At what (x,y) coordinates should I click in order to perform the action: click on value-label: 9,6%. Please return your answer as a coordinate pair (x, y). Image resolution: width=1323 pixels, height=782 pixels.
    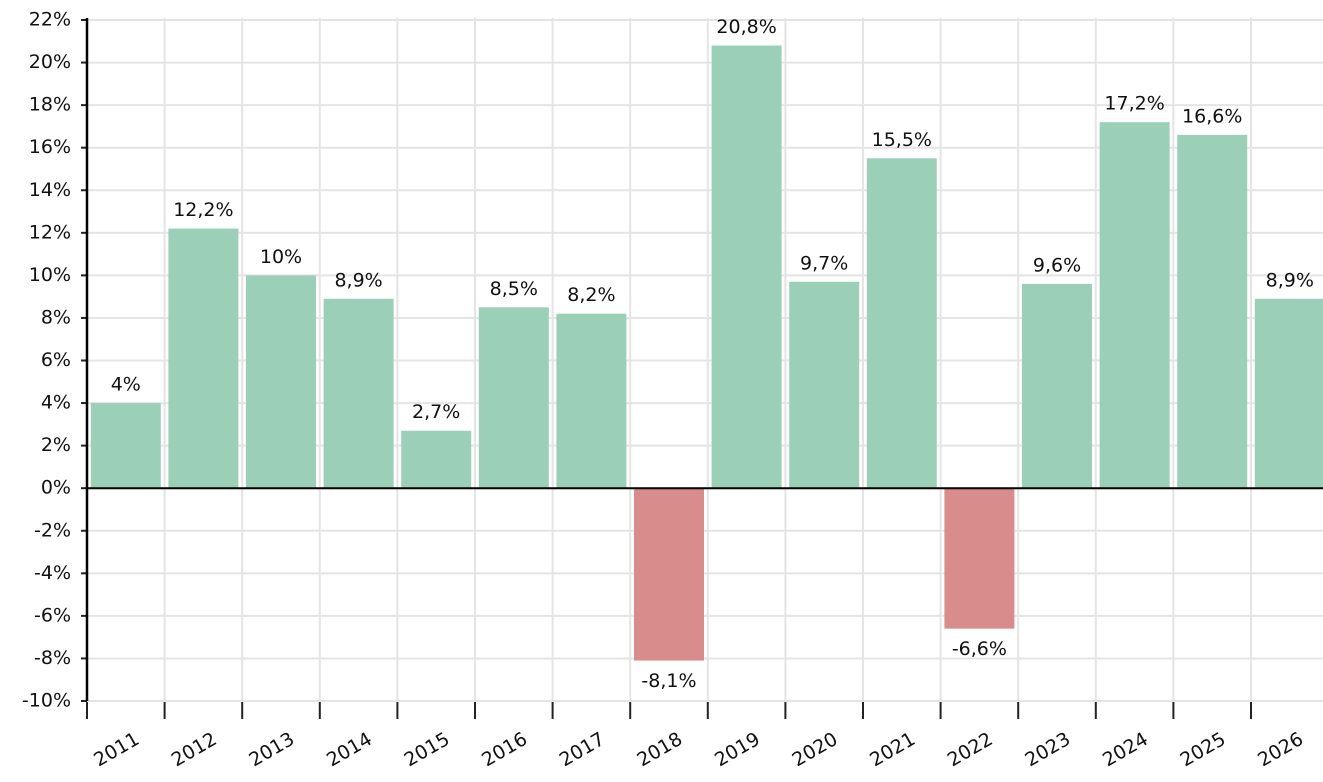
    Looking at the image, I should click on (1057, 265).